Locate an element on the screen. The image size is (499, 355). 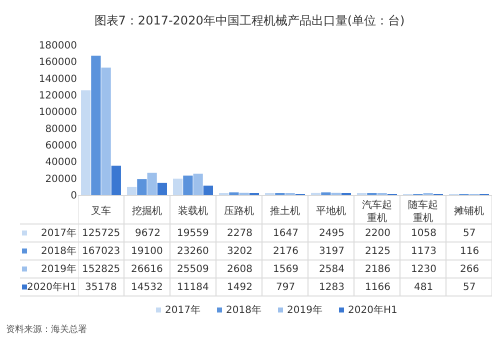
data-label: 3202 is located at coordinates (239, 251).